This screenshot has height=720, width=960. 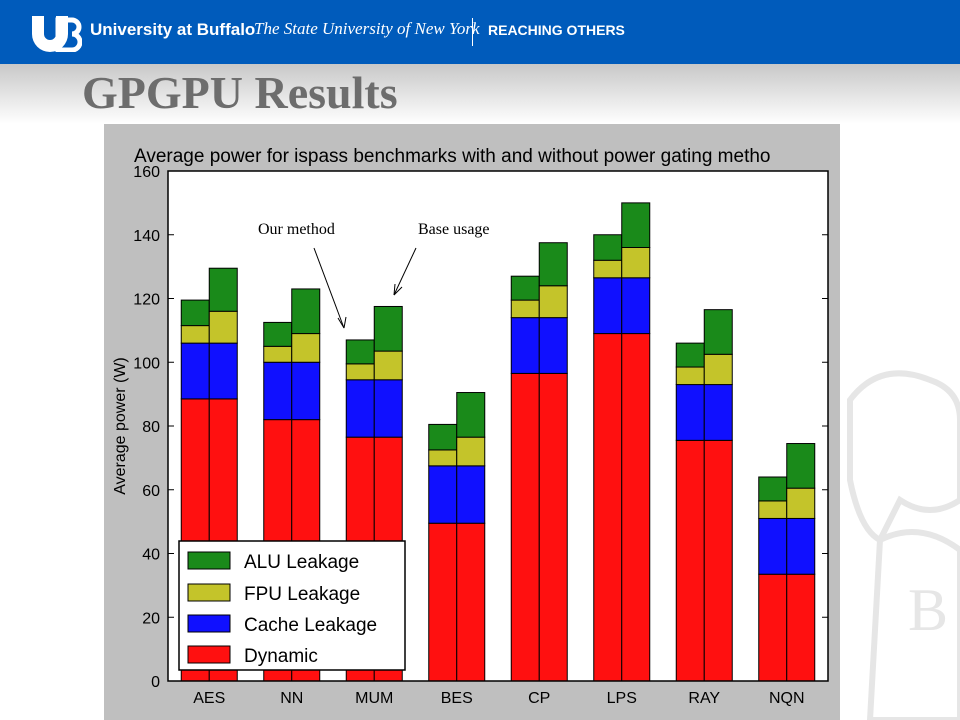 I want to click on legend-label-dynamic: Dynamic, so click(x=281, y=656).